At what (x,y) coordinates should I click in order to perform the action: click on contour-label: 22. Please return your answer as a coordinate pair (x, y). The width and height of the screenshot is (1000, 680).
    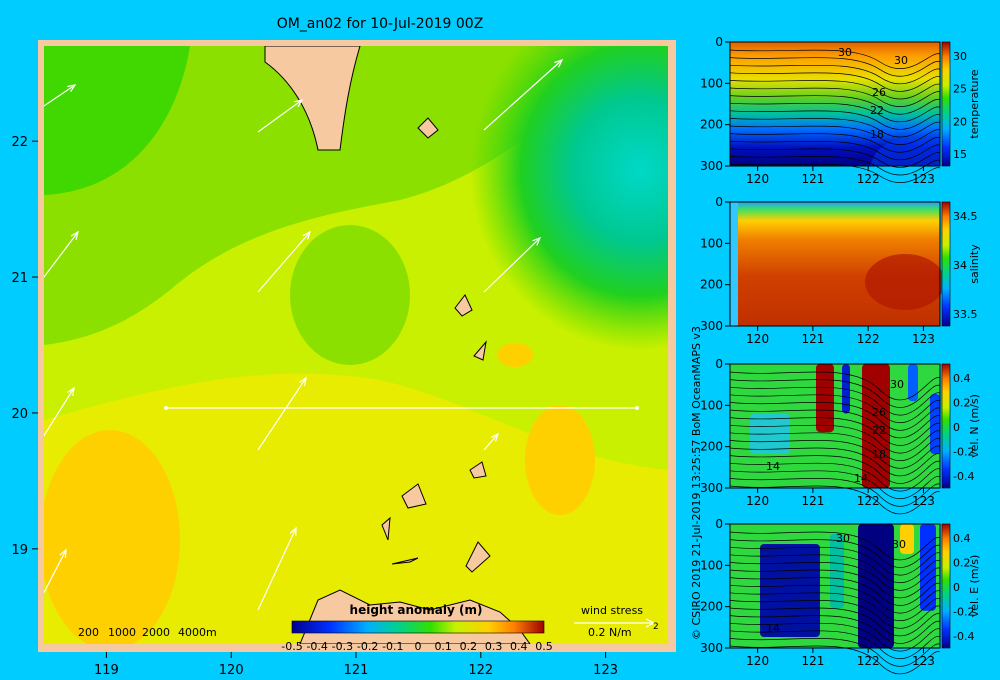
    Looking at the image, I should click on (879, 430).